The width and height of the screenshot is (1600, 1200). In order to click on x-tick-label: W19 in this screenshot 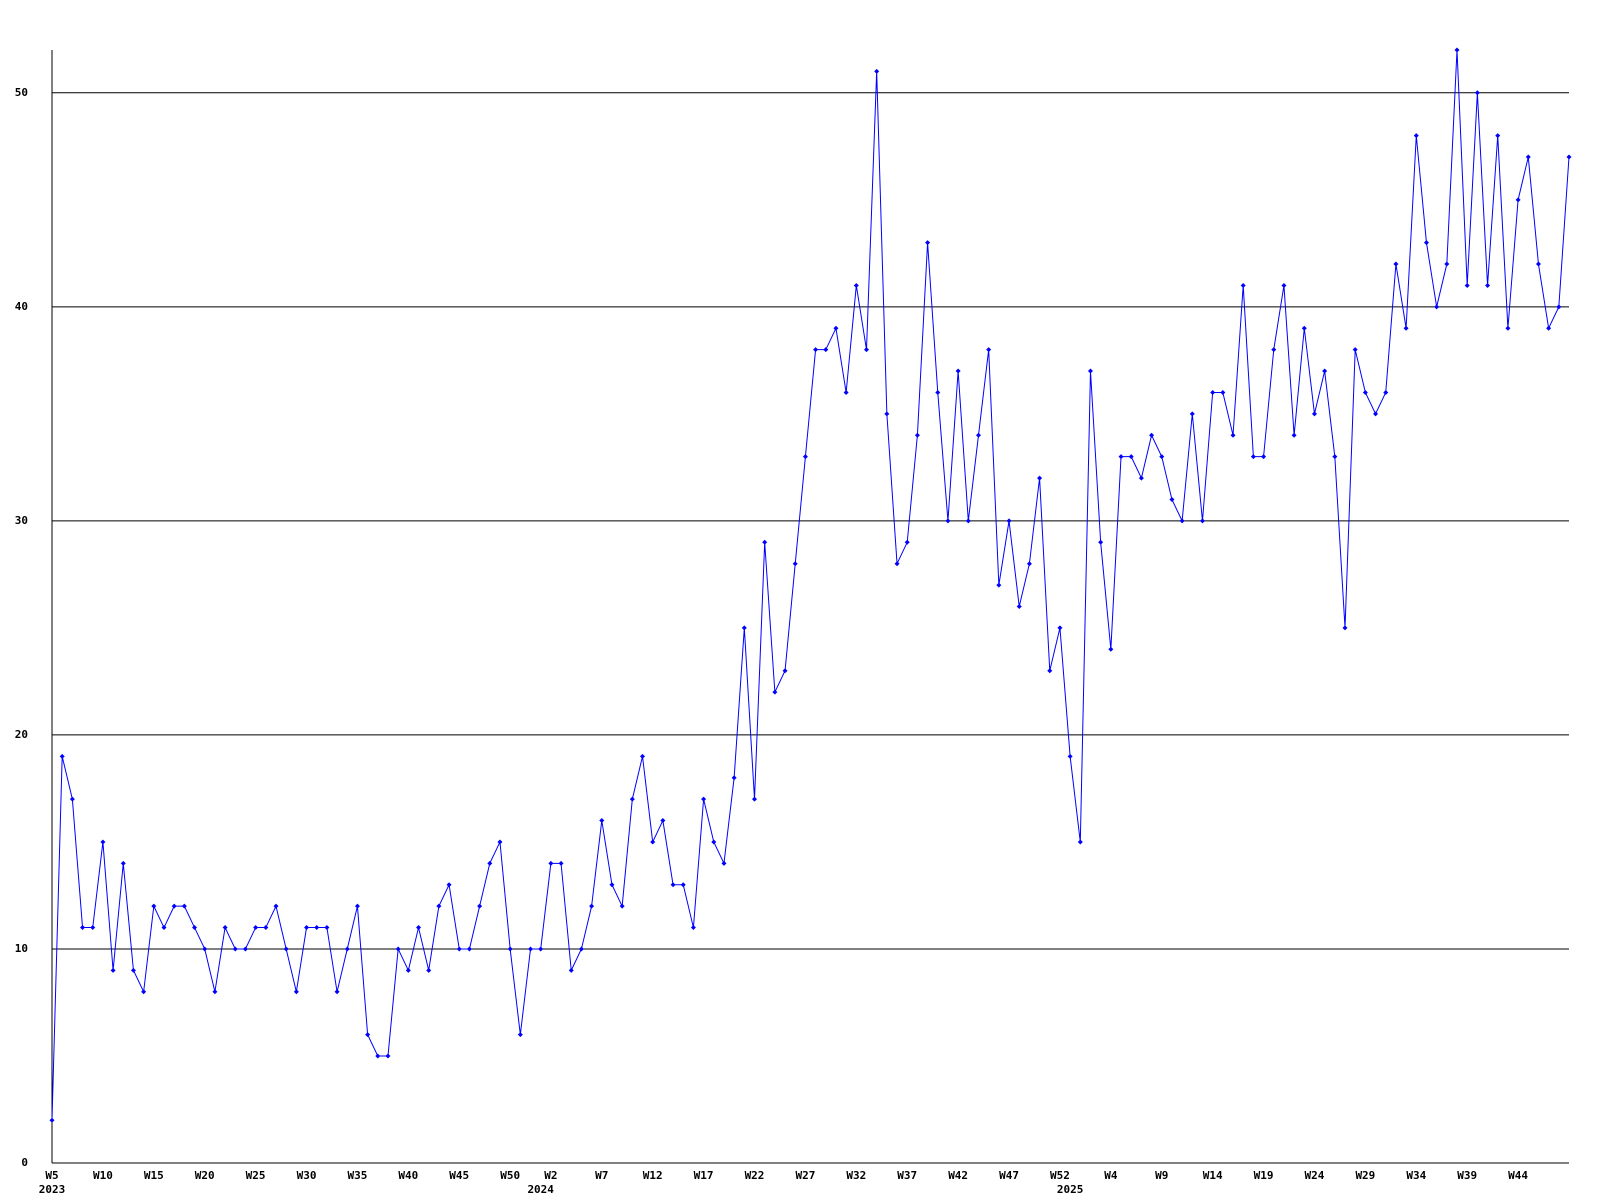, I will do `click(1264, 1175)`.